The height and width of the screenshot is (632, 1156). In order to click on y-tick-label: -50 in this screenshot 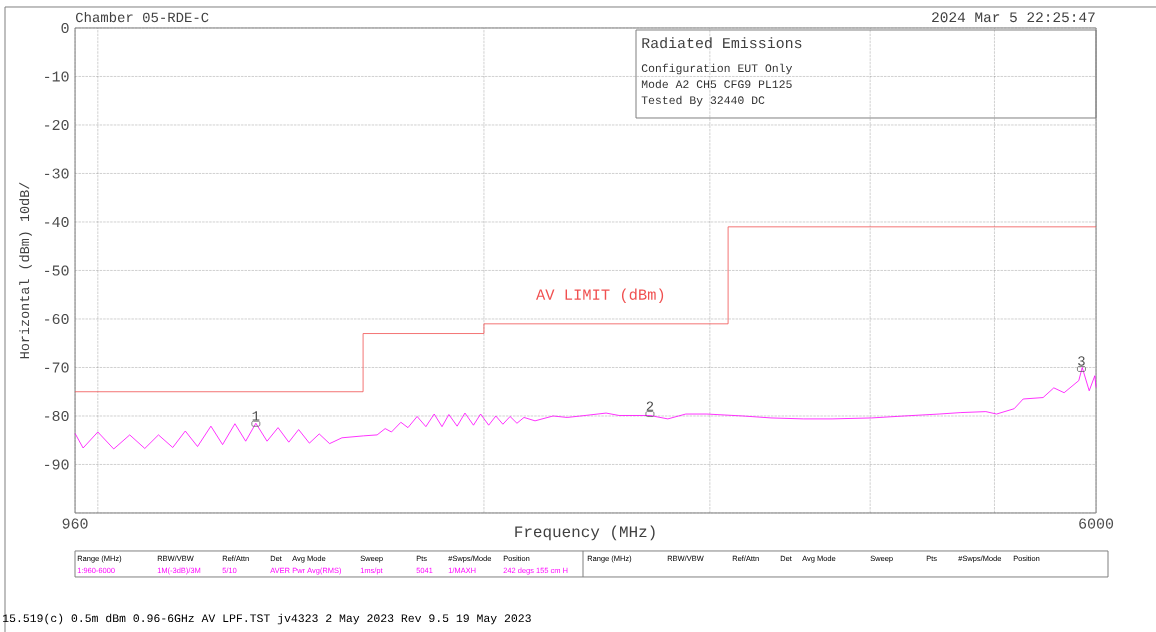, I will do `click(57, 270)`.